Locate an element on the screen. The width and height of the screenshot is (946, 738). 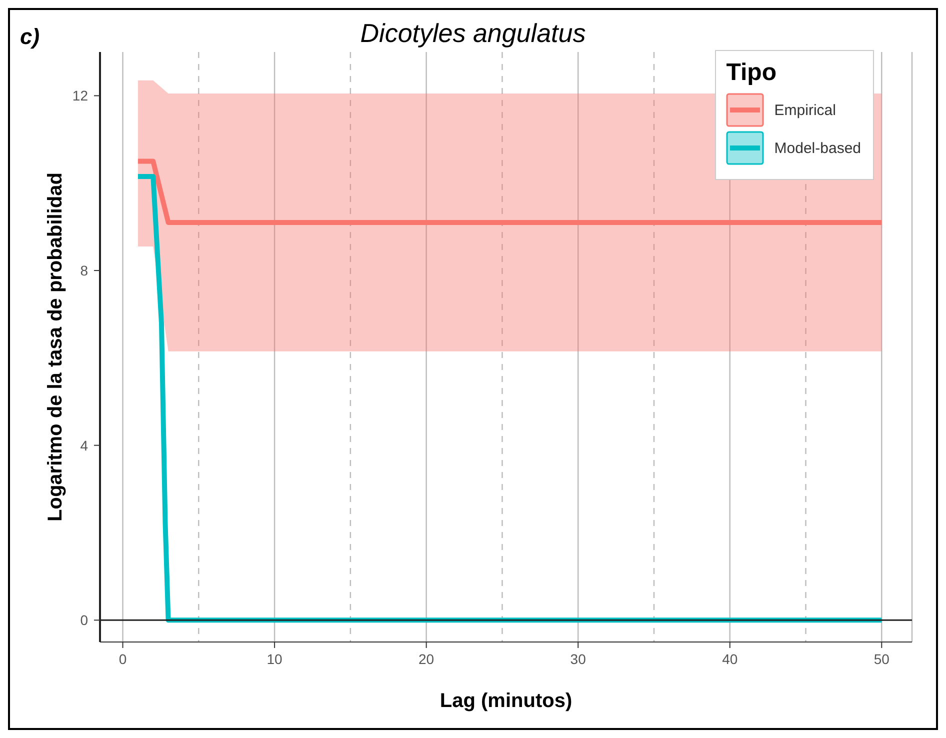
x-tick-label: 40 is located at coordinates (730, 659).